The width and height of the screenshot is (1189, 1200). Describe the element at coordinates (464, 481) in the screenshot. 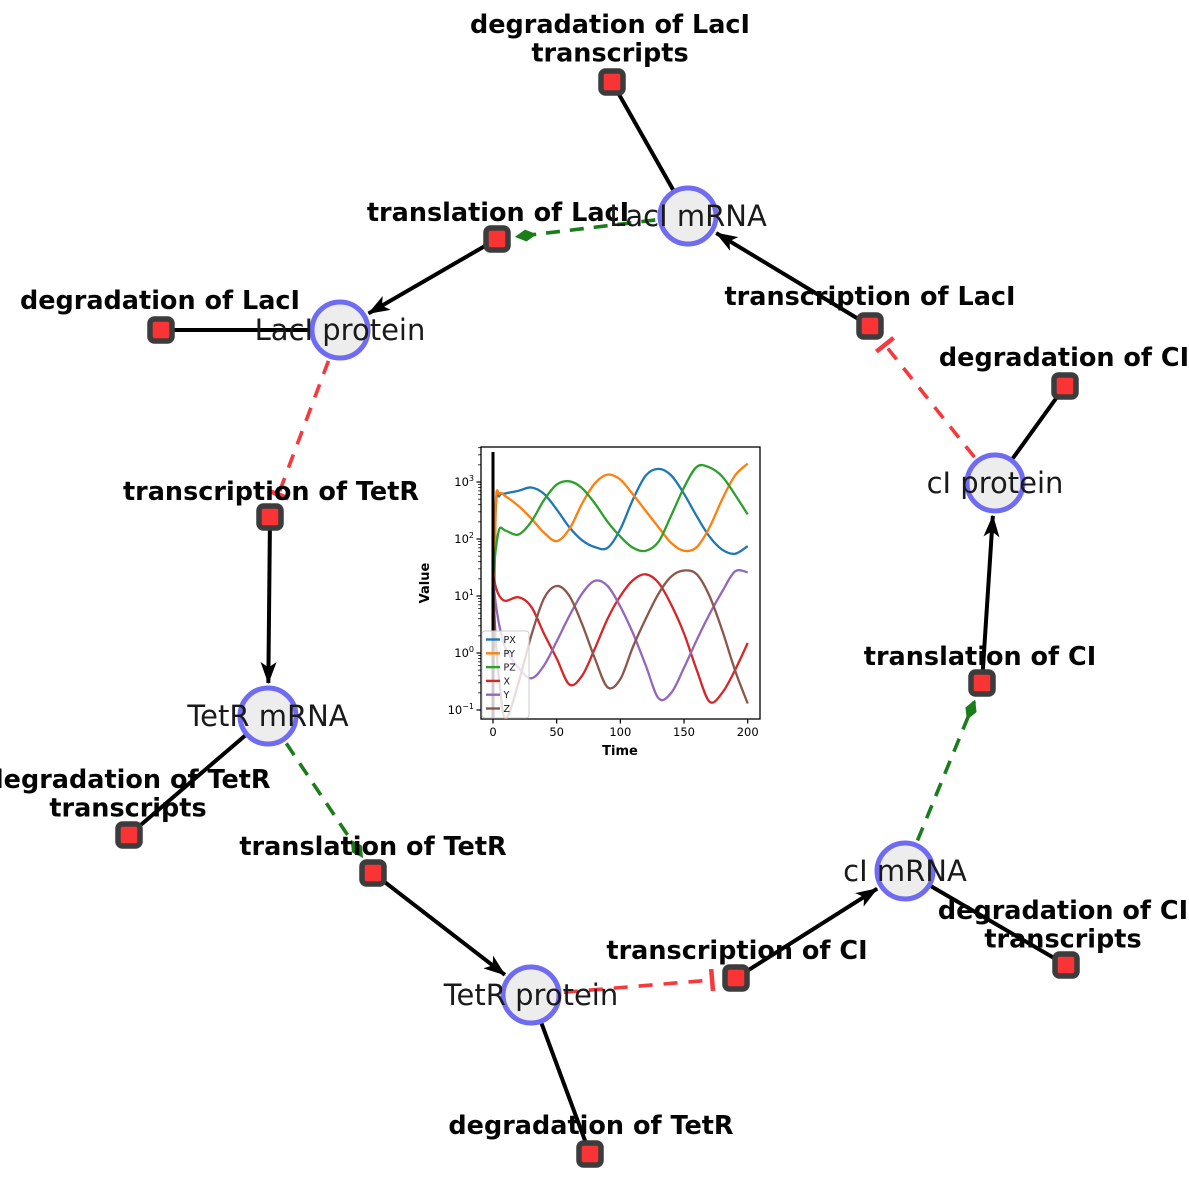

I see `y-tick-label: 10³` at that location.